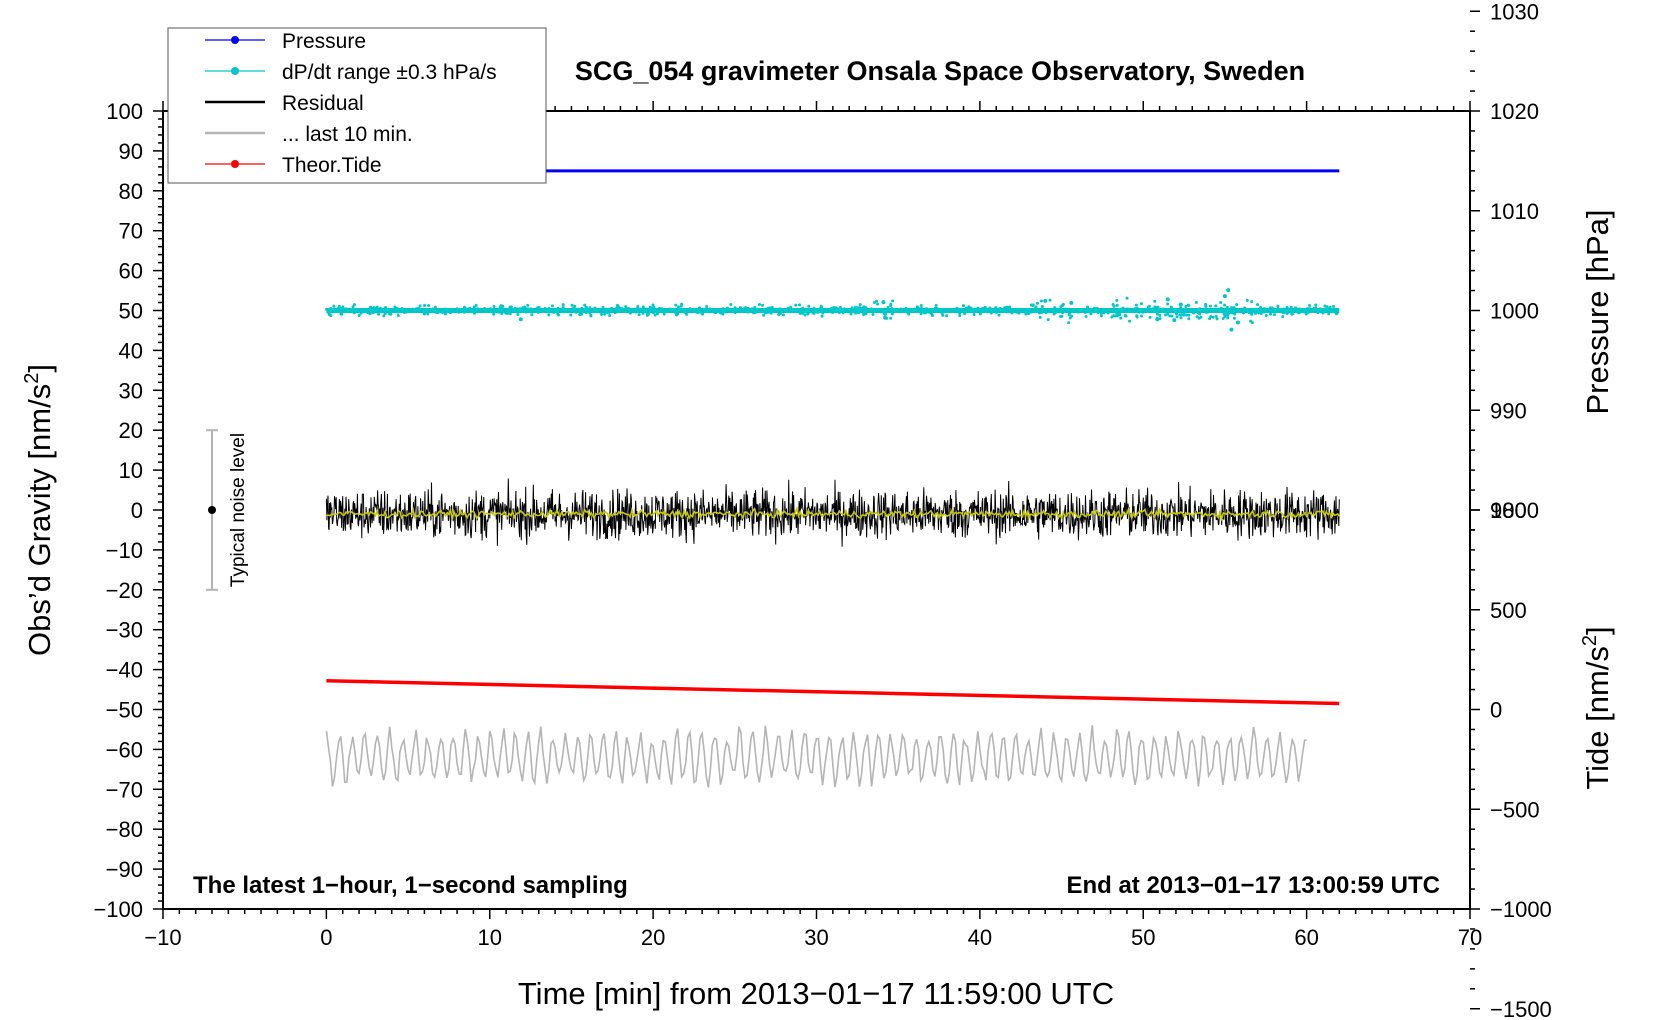 Image resolution: width=1660 pixels, height=1020 pixels. Describe the element at coordinates (816, 993) in the screenshot. I see `x-axis-label: Time [min] from 2013−01−17 11:59:00 UTC` at that location.